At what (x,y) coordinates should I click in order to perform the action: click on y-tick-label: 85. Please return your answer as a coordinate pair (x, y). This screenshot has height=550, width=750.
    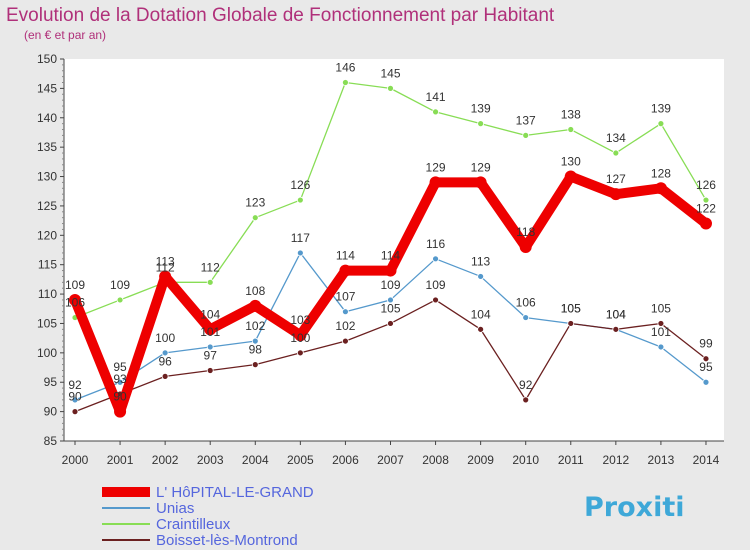
    Looking at the image, I should click on (51, 441).